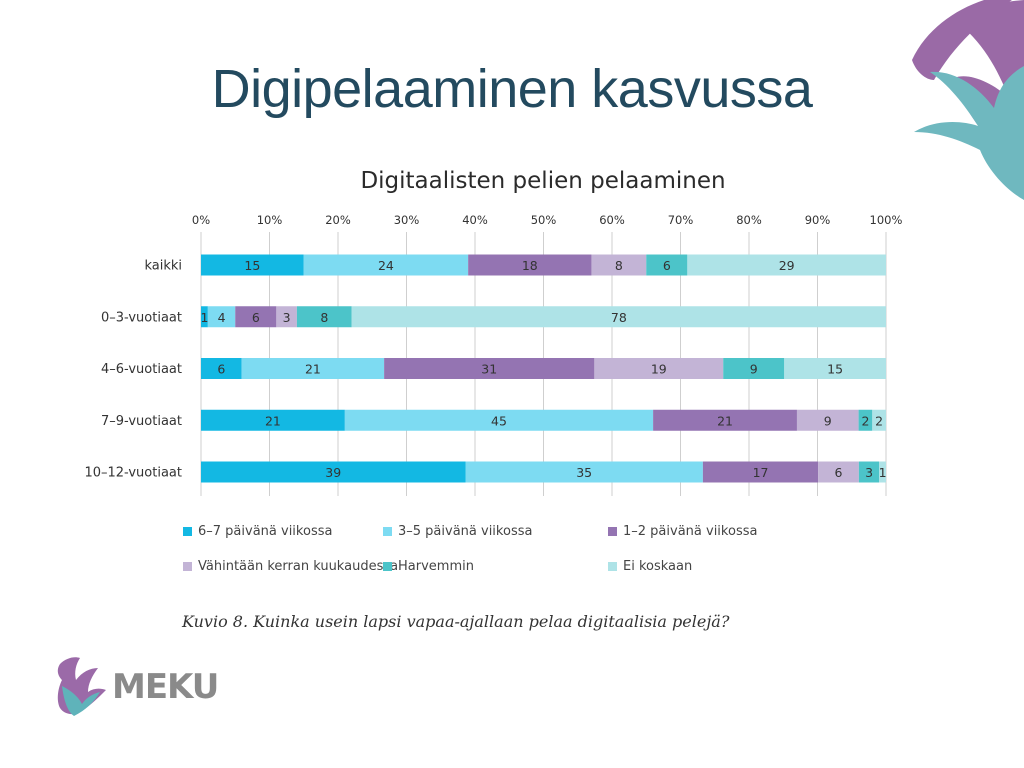 The image size is (1024, 768). I want to click on legend-item: Harvemmin, so click(428, 566).